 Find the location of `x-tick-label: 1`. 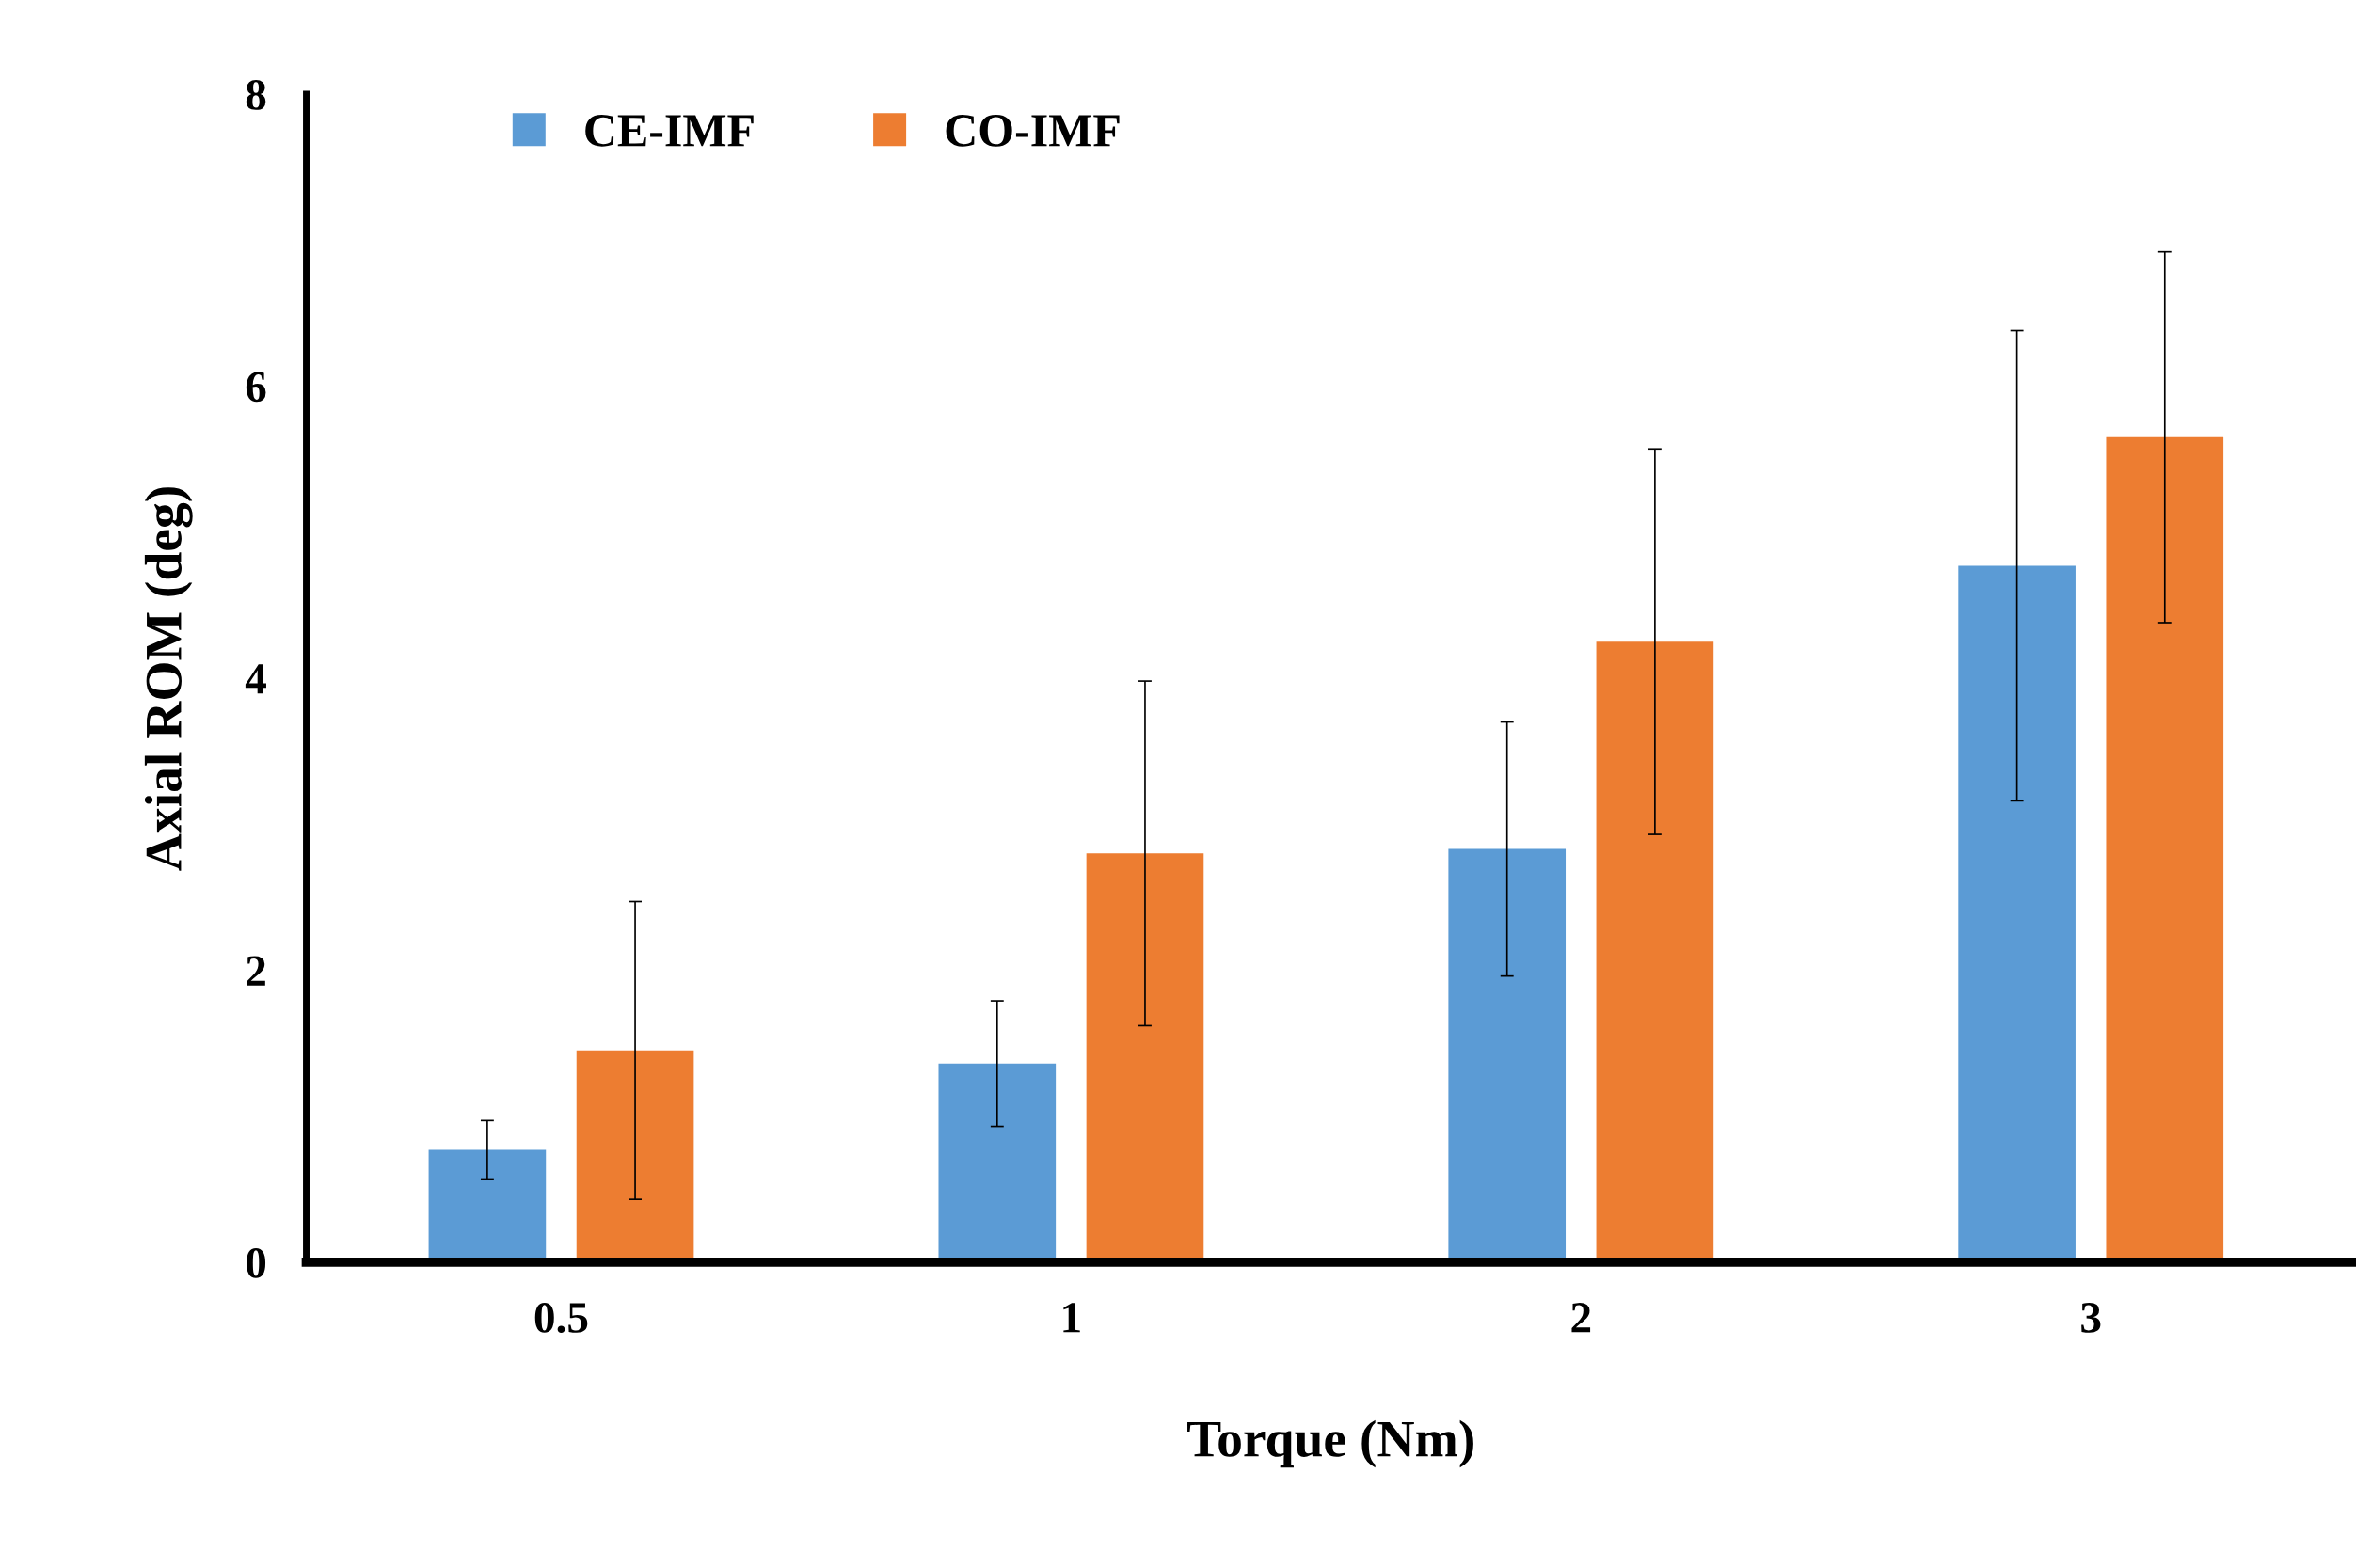

x-tick-label: 1 is located at coordinates (1071, 1318).